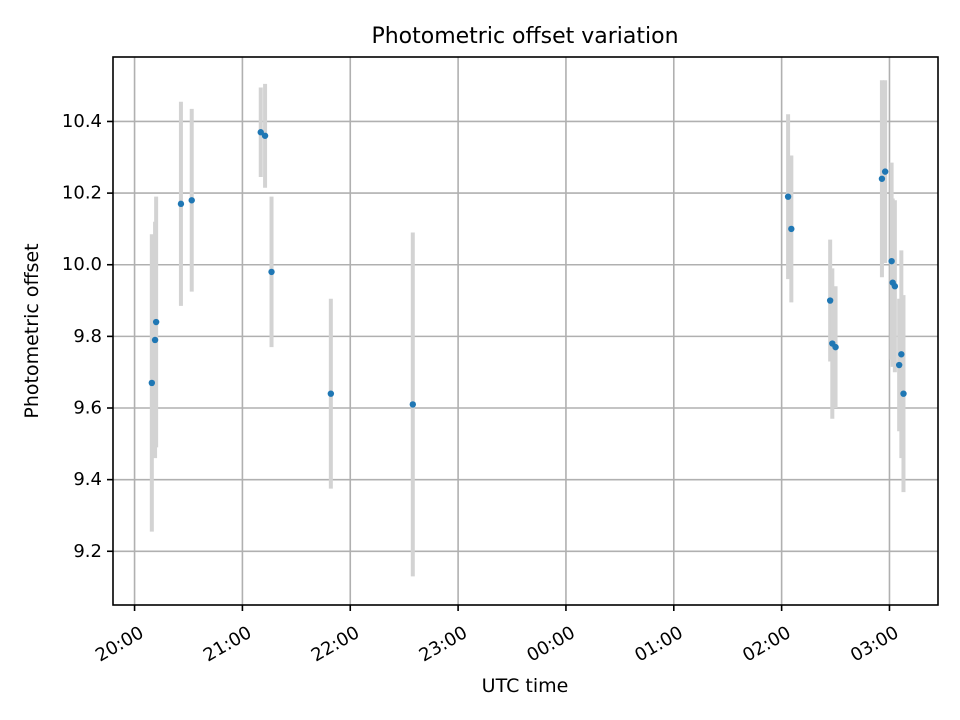 This screenshot has width=960, height=720. Describe the element at coordinates (82, 121) in the screenshot. I see `y-tick-label: 10.4` at that location.